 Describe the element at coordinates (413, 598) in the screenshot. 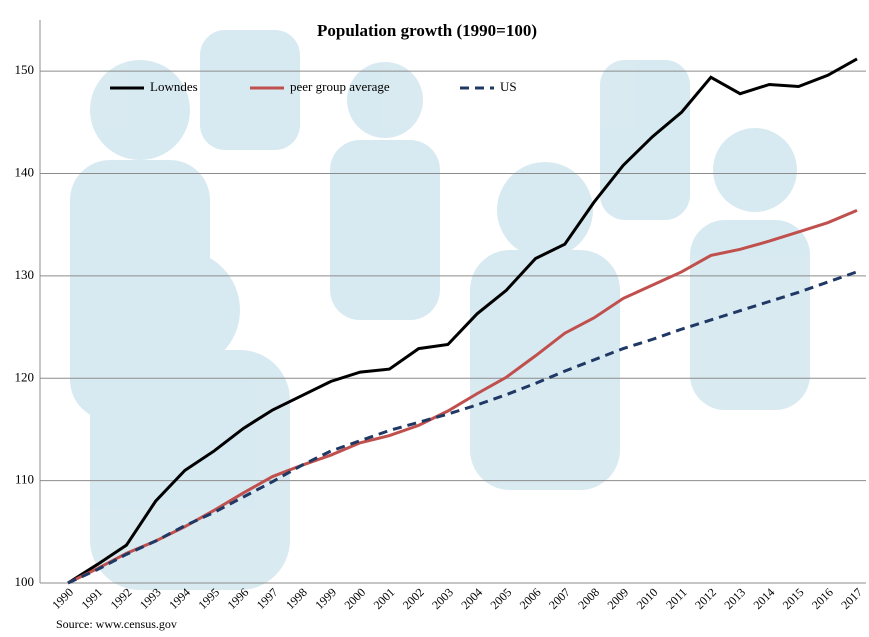

I see `x-tick-label: 2002` at that location.